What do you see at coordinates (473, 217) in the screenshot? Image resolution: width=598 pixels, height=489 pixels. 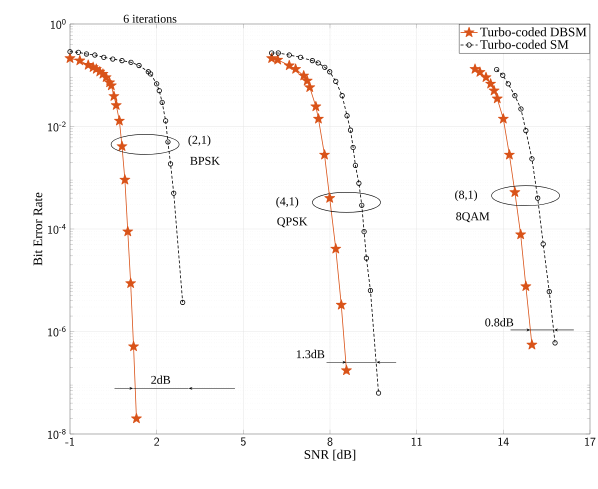 I see `annotation: 8QAM` at bounding box center [473, 217].